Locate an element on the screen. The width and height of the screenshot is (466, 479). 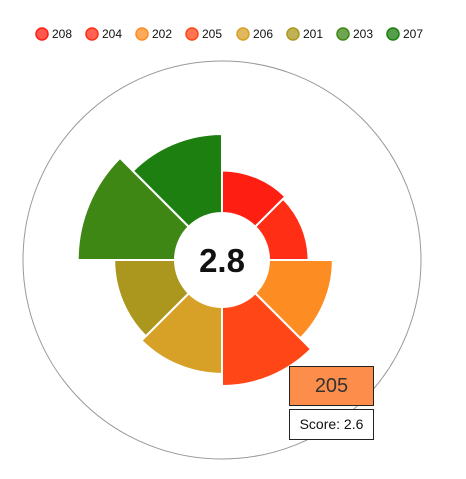
legend-item-202: 202 is located at coordinates (153, 34).